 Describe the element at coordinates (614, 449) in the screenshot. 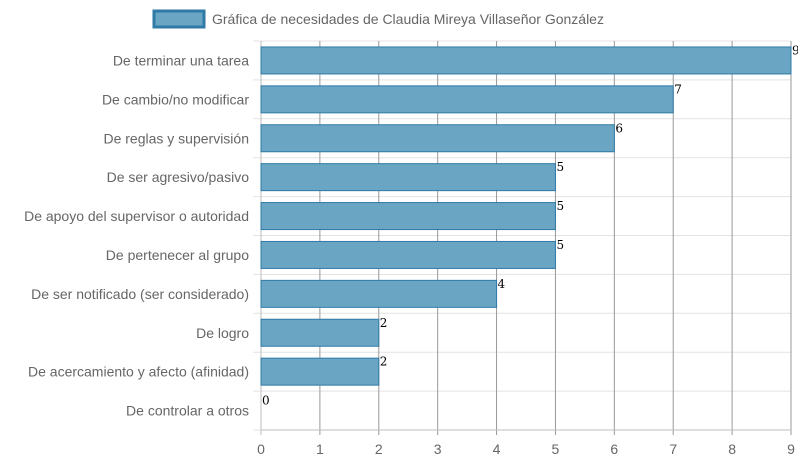

I see `x-tick-label: 6` at that location.